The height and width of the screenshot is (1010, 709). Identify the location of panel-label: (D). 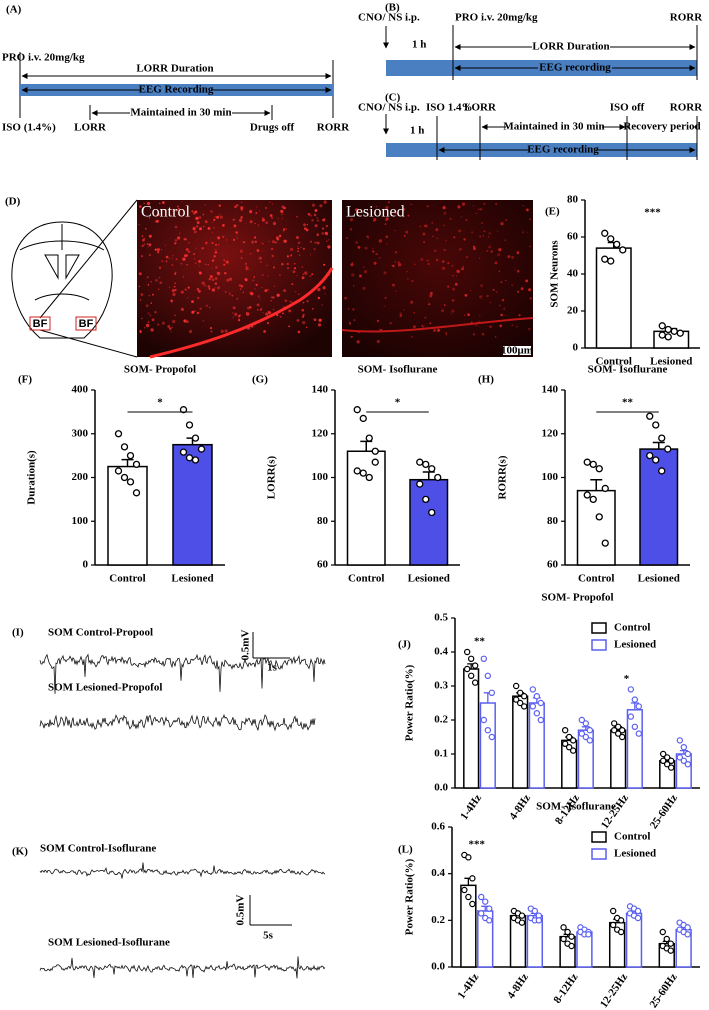
(13, 202).